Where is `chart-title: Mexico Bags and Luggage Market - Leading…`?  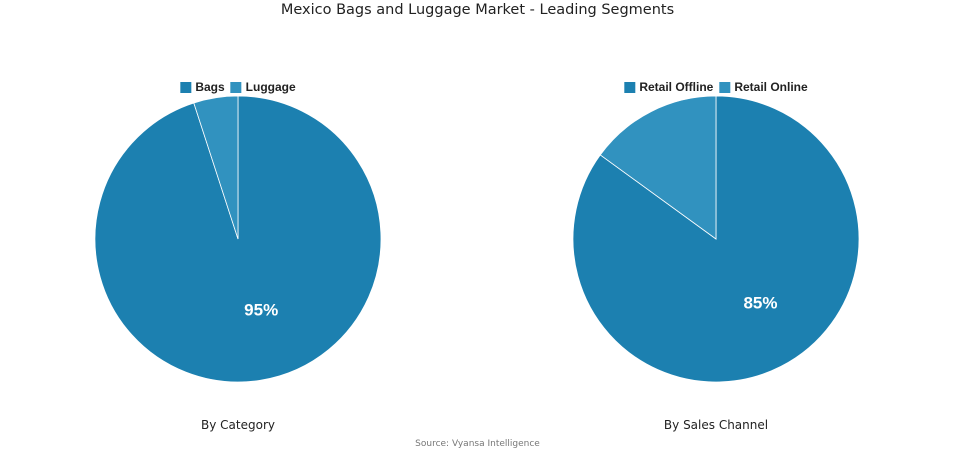 chart-title: Mexico Bags and Luggage Market - Leading… is located at coordinates (477, 10).